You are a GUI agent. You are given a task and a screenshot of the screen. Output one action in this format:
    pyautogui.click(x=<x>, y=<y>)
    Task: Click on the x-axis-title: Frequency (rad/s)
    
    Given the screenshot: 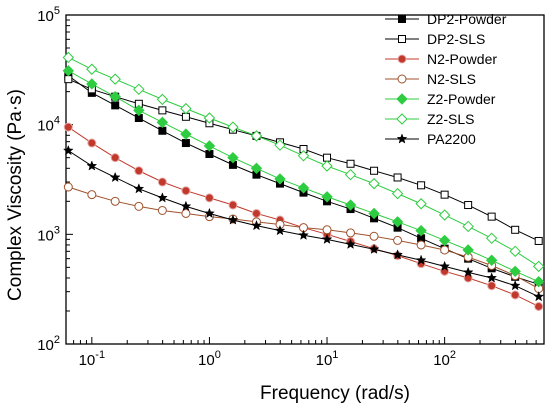 What is the action you would take?
    pyautogui.click(x=335, y=393)
    